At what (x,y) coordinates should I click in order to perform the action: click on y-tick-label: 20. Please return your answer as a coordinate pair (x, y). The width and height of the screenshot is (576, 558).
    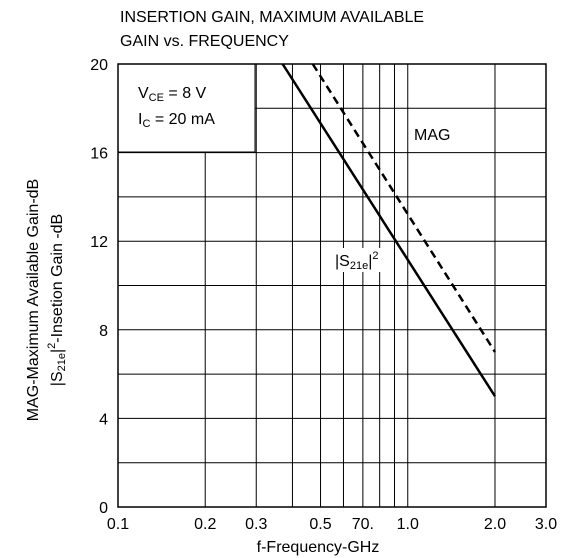
    Looking at the image, I should click on (99, 65).